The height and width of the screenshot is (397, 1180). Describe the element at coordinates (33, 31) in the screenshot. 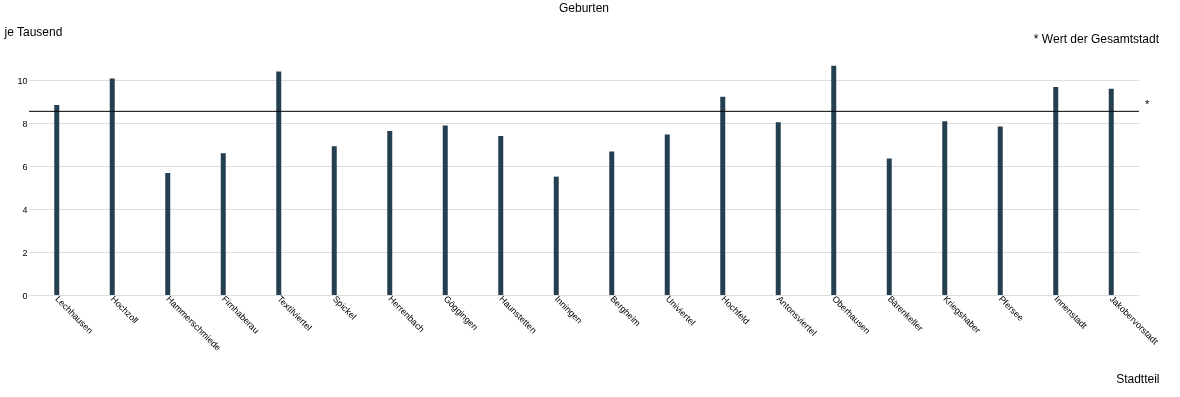

I see `y-axis-title: je Tausend` at that location.